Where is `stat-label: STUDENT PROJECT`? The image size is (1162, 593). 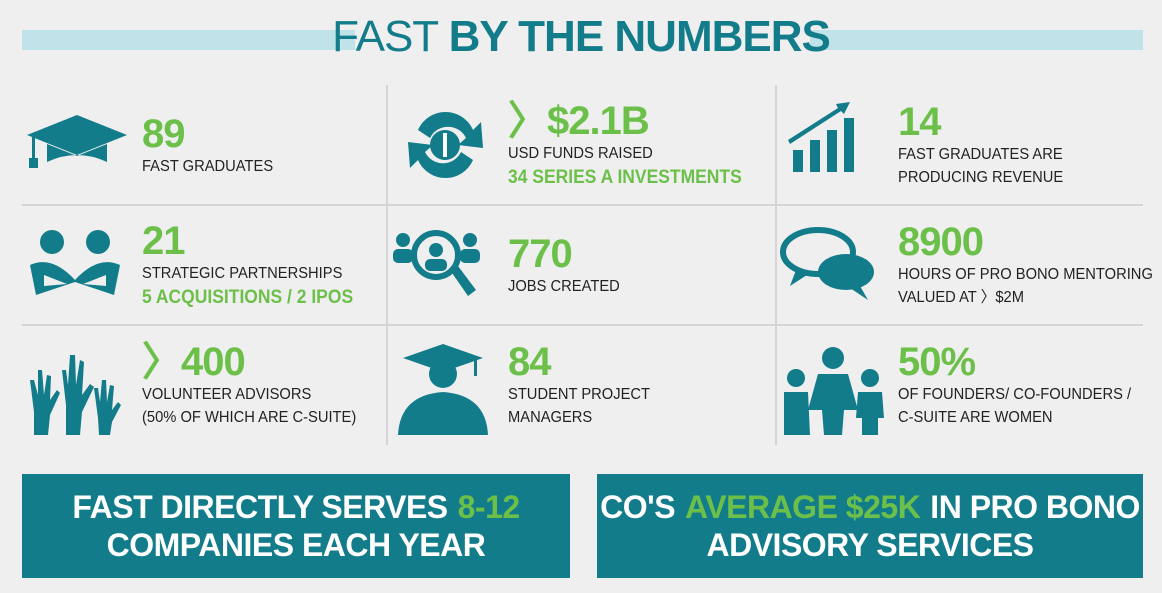 stat-label: STUDENT PROJECT is located at coordinates (579, 394).